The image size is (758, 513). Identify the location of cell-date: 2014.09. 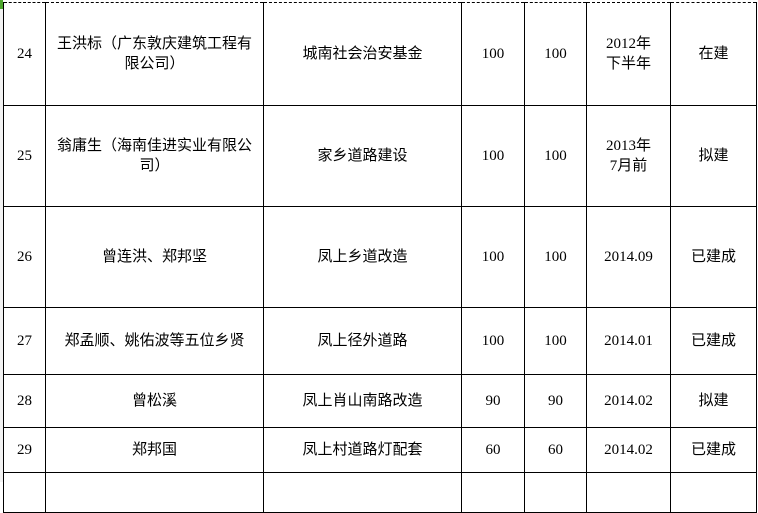
(628, 257).